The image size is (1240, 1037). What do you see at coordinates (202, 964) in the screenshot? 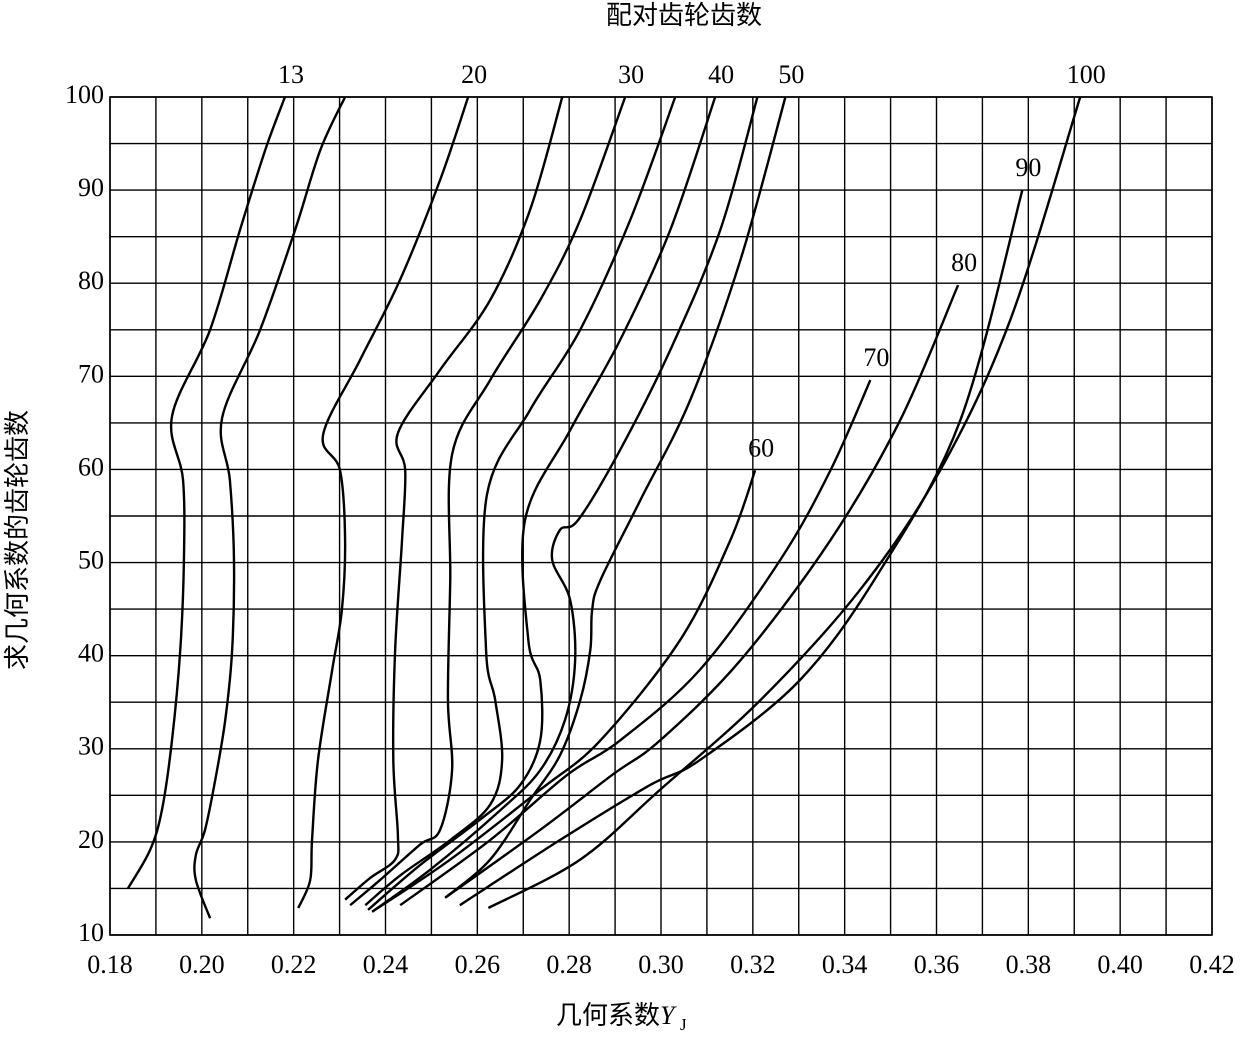
I see `x-tick-label: 0.20` at bounding box center [202, 964].